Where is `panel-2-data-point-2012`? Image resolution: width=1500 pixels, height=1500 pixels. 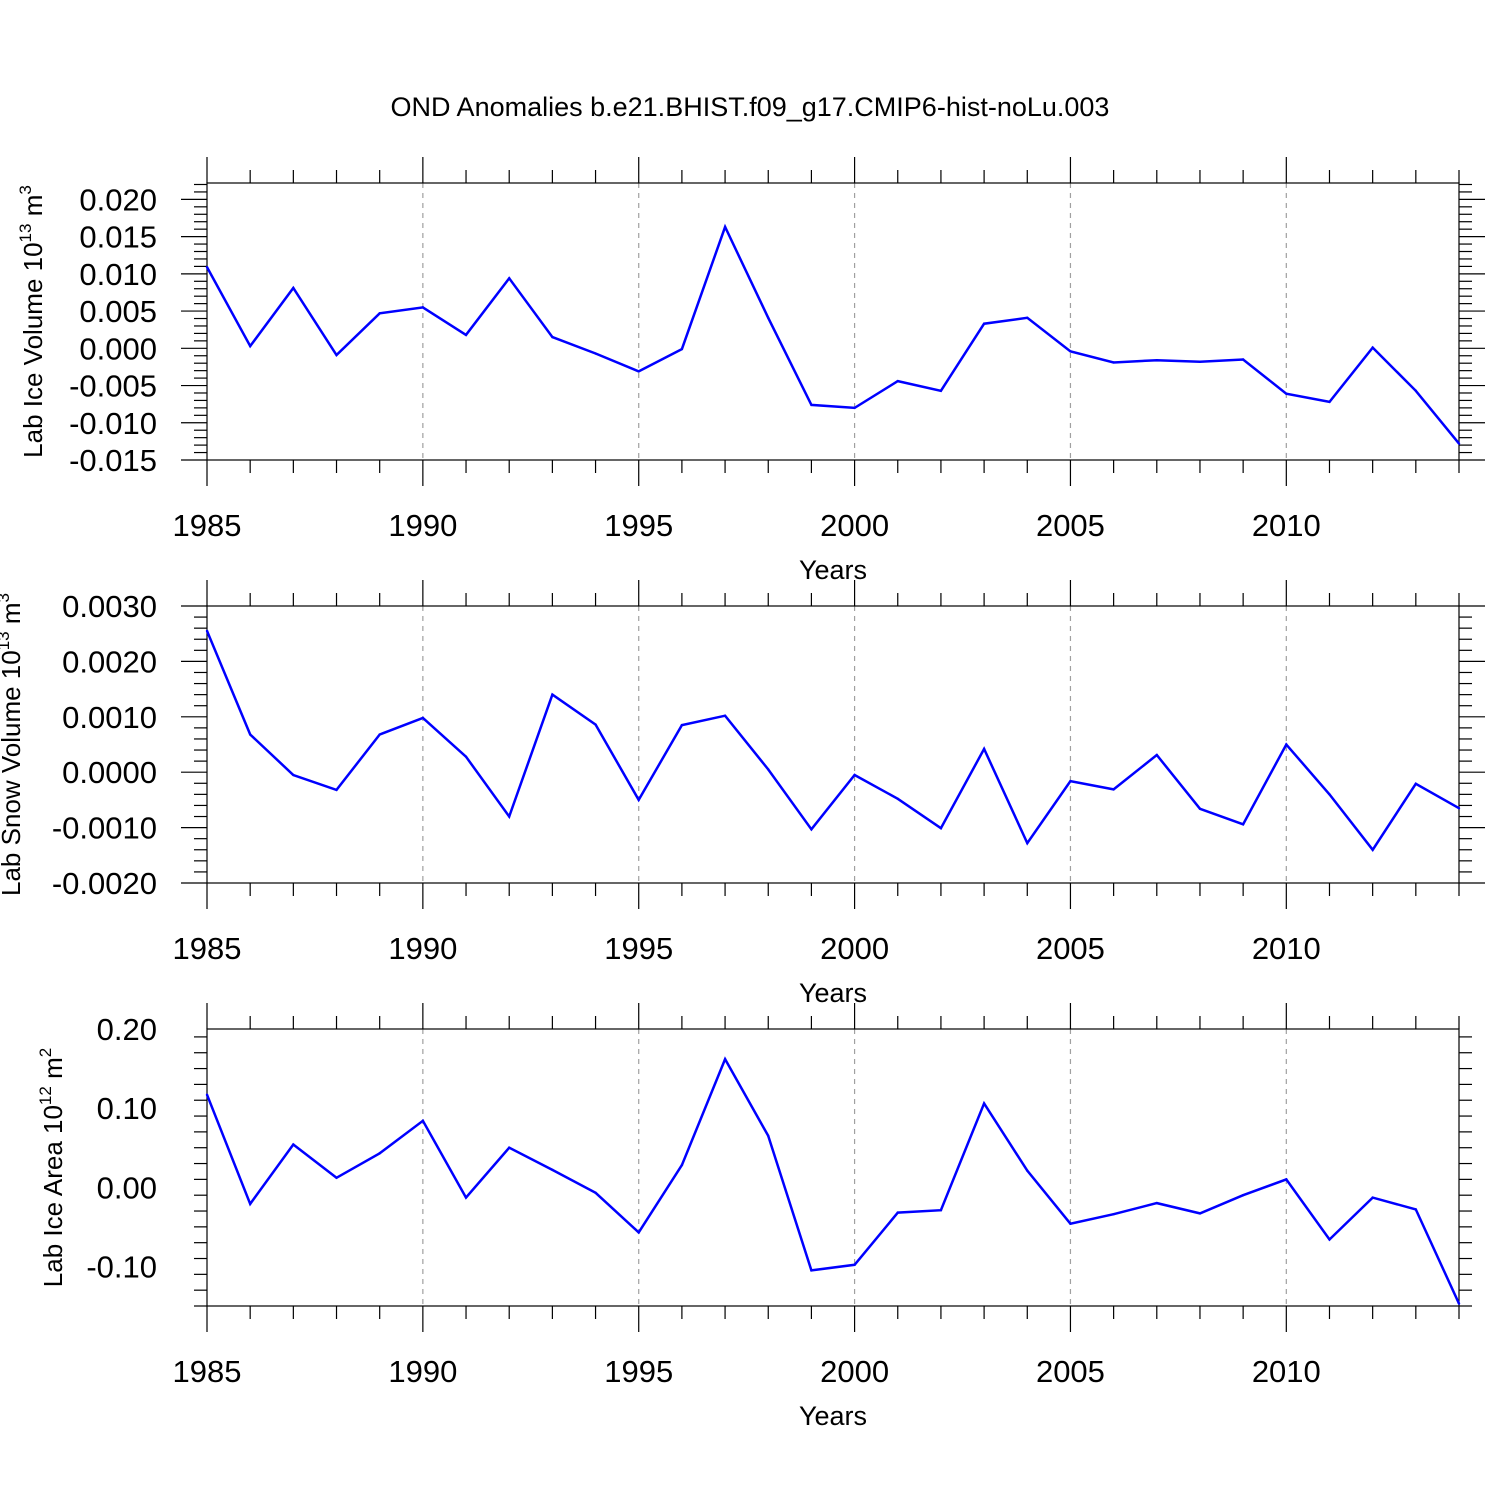
panel-2-data-point-2012 is located at coordinates (1372, 849).